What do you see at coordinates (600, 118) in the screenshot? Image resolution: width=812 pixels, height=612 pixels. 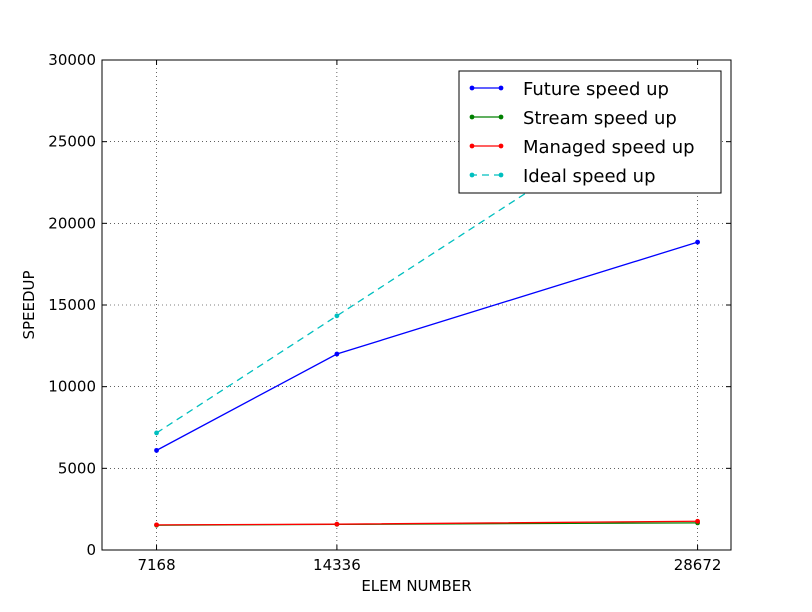 I see `legend-label: Stream speed up` at bounding box center [600, 118].